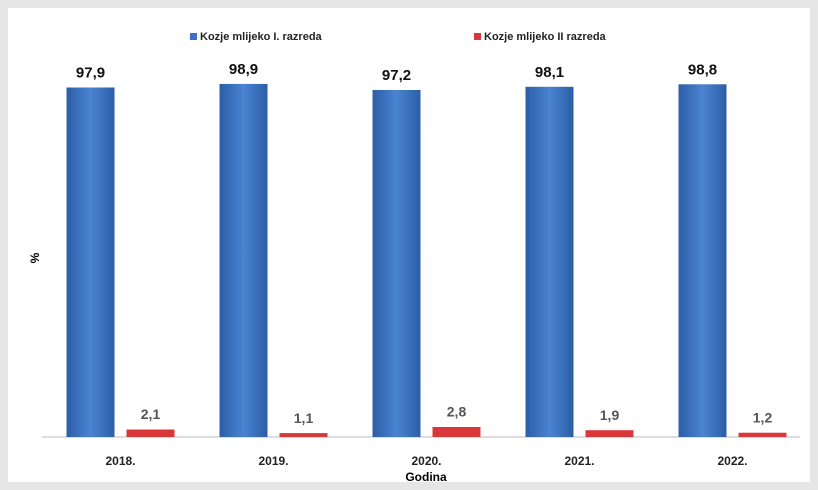 The width and height of the screenshot is (818, 490). Describe the element at coordinates (579, 461) in the screenshot. I see `x-tick-label: 2021.` at that location.